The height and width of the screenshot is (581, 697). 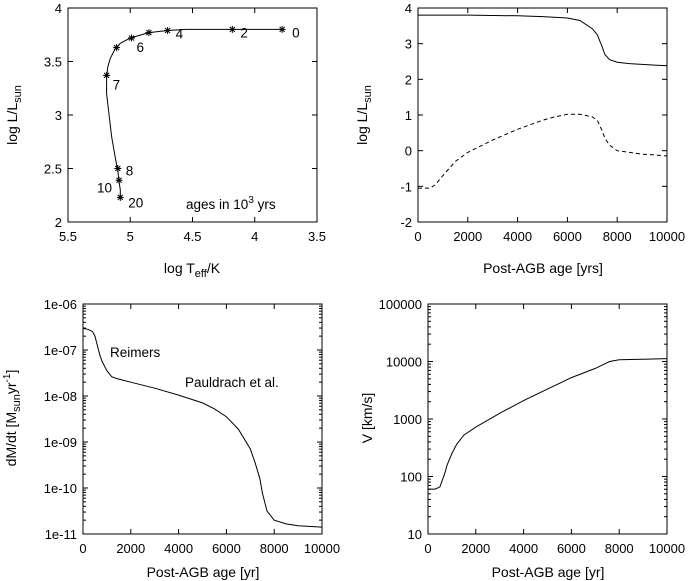 What do you see at coordinates (408, 115) in the screenshot?
I see `y-tick-label: 1` at bounding box center [408, 115].